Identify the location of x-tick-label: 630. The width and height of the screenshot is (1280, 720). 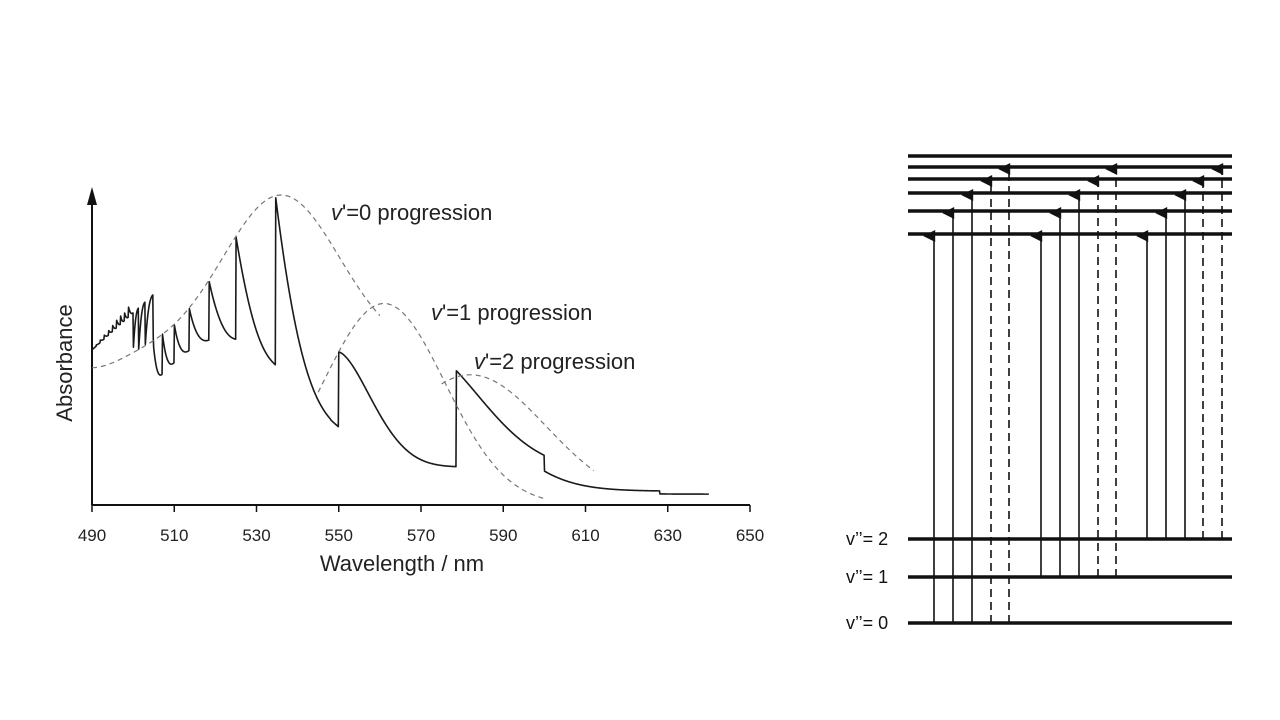
(668, 535).